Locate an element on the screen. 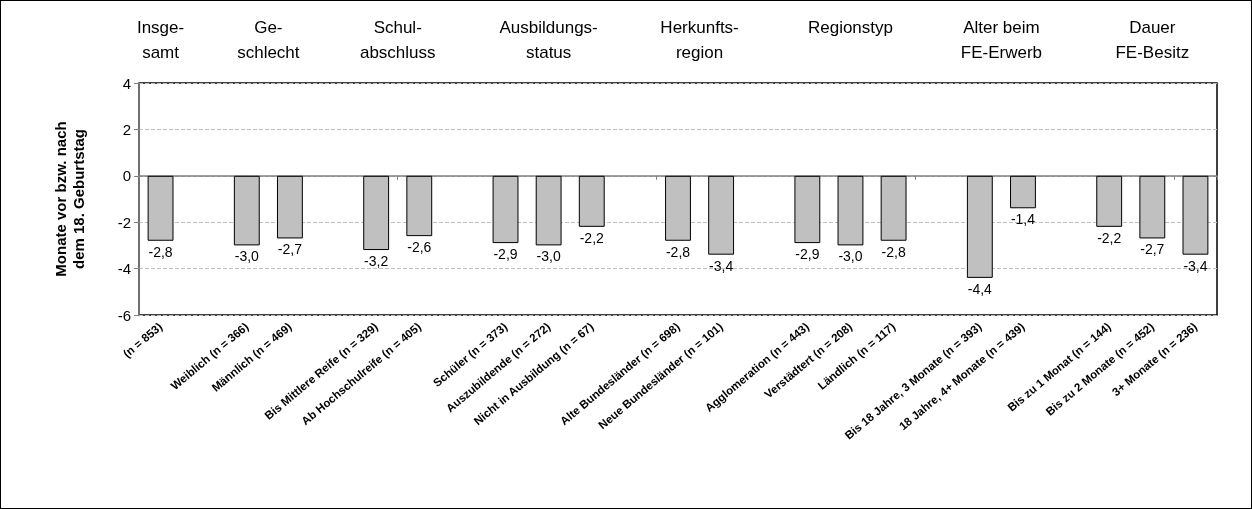  text: Schul- abschluss is located at coordinates (397, 40).